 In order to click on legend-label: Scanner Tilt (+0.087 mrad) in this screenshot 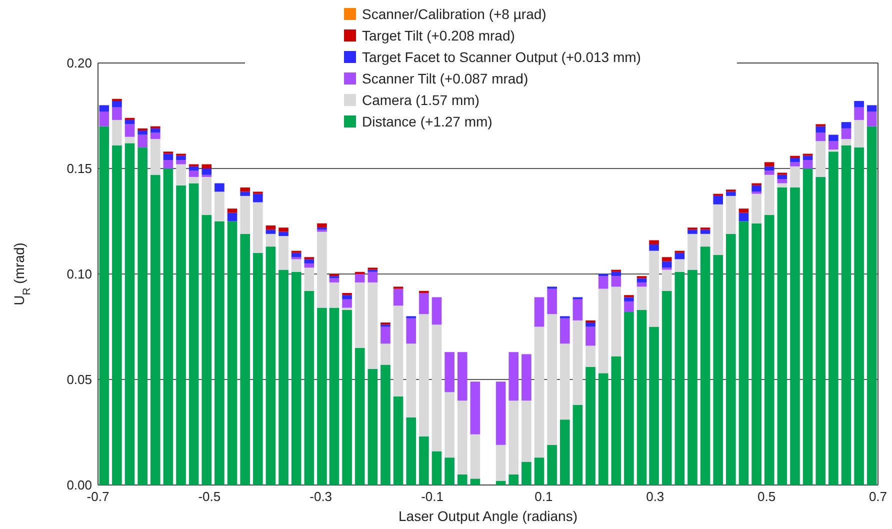, I will do `click(445, 78)`.